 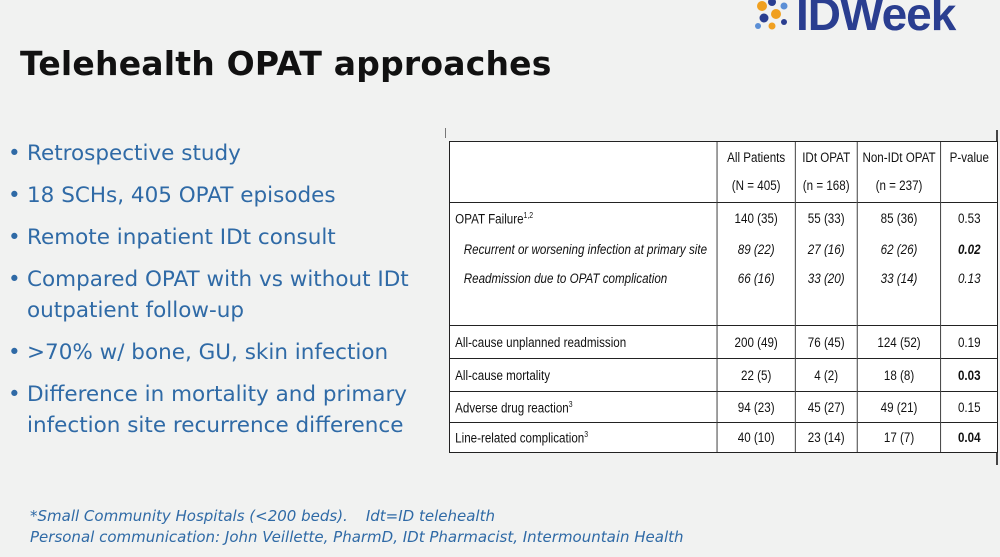 What do you see at coordinates (228, 352) in the screenshot?
I see `bullet-item: >70% w/ bone, GU, skin infection` at bounding box center [228, 352].